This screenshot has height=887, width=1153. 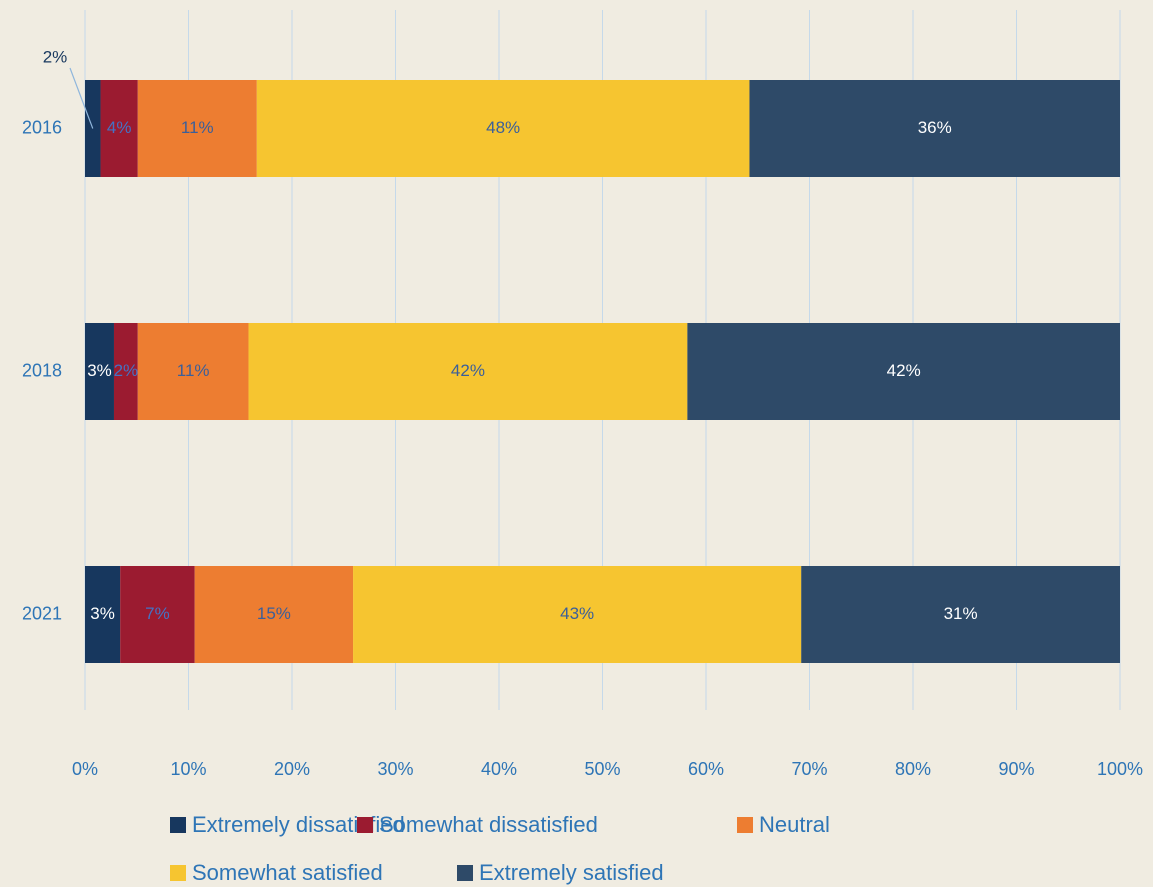 I want to click on x-tick-label: 80%, so click(x=913, y=769).